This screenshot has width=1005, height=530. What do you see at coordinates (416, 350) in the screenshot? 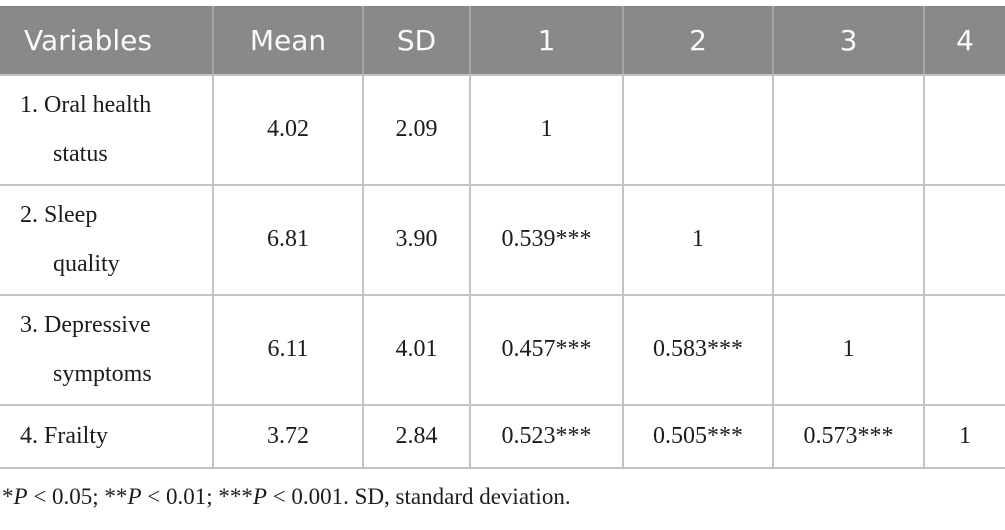
I see `sd-value: 4.01` at bounding box center [416, 350].